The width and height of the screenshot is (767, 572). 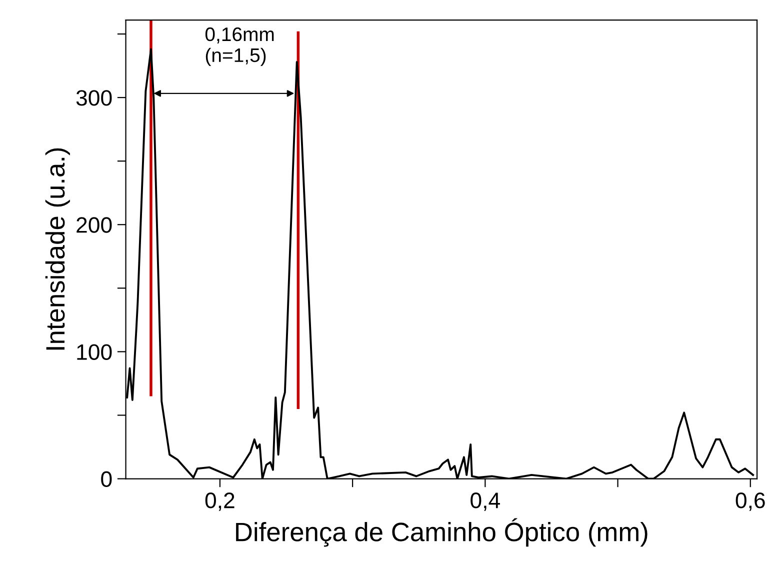 What do you see at coordinates (750, 501) in the screenshot?
I see `x-tick-label: 0,6` at bounding box center [750, 501].